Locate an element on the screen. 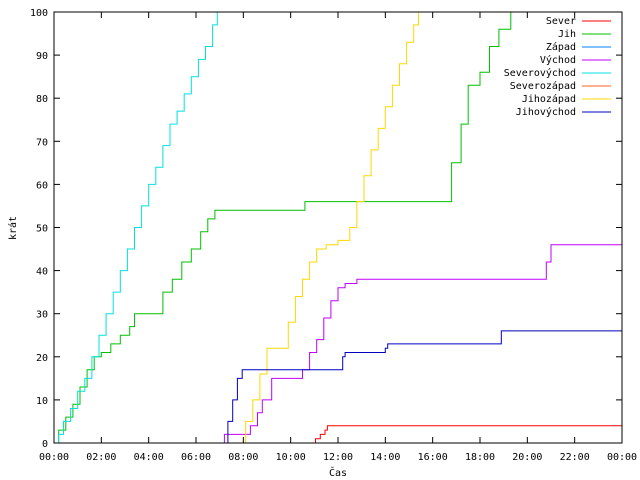 This screenshot has width=640, height=480. y-tick-label: 50 is located at coordinates (42, 229).